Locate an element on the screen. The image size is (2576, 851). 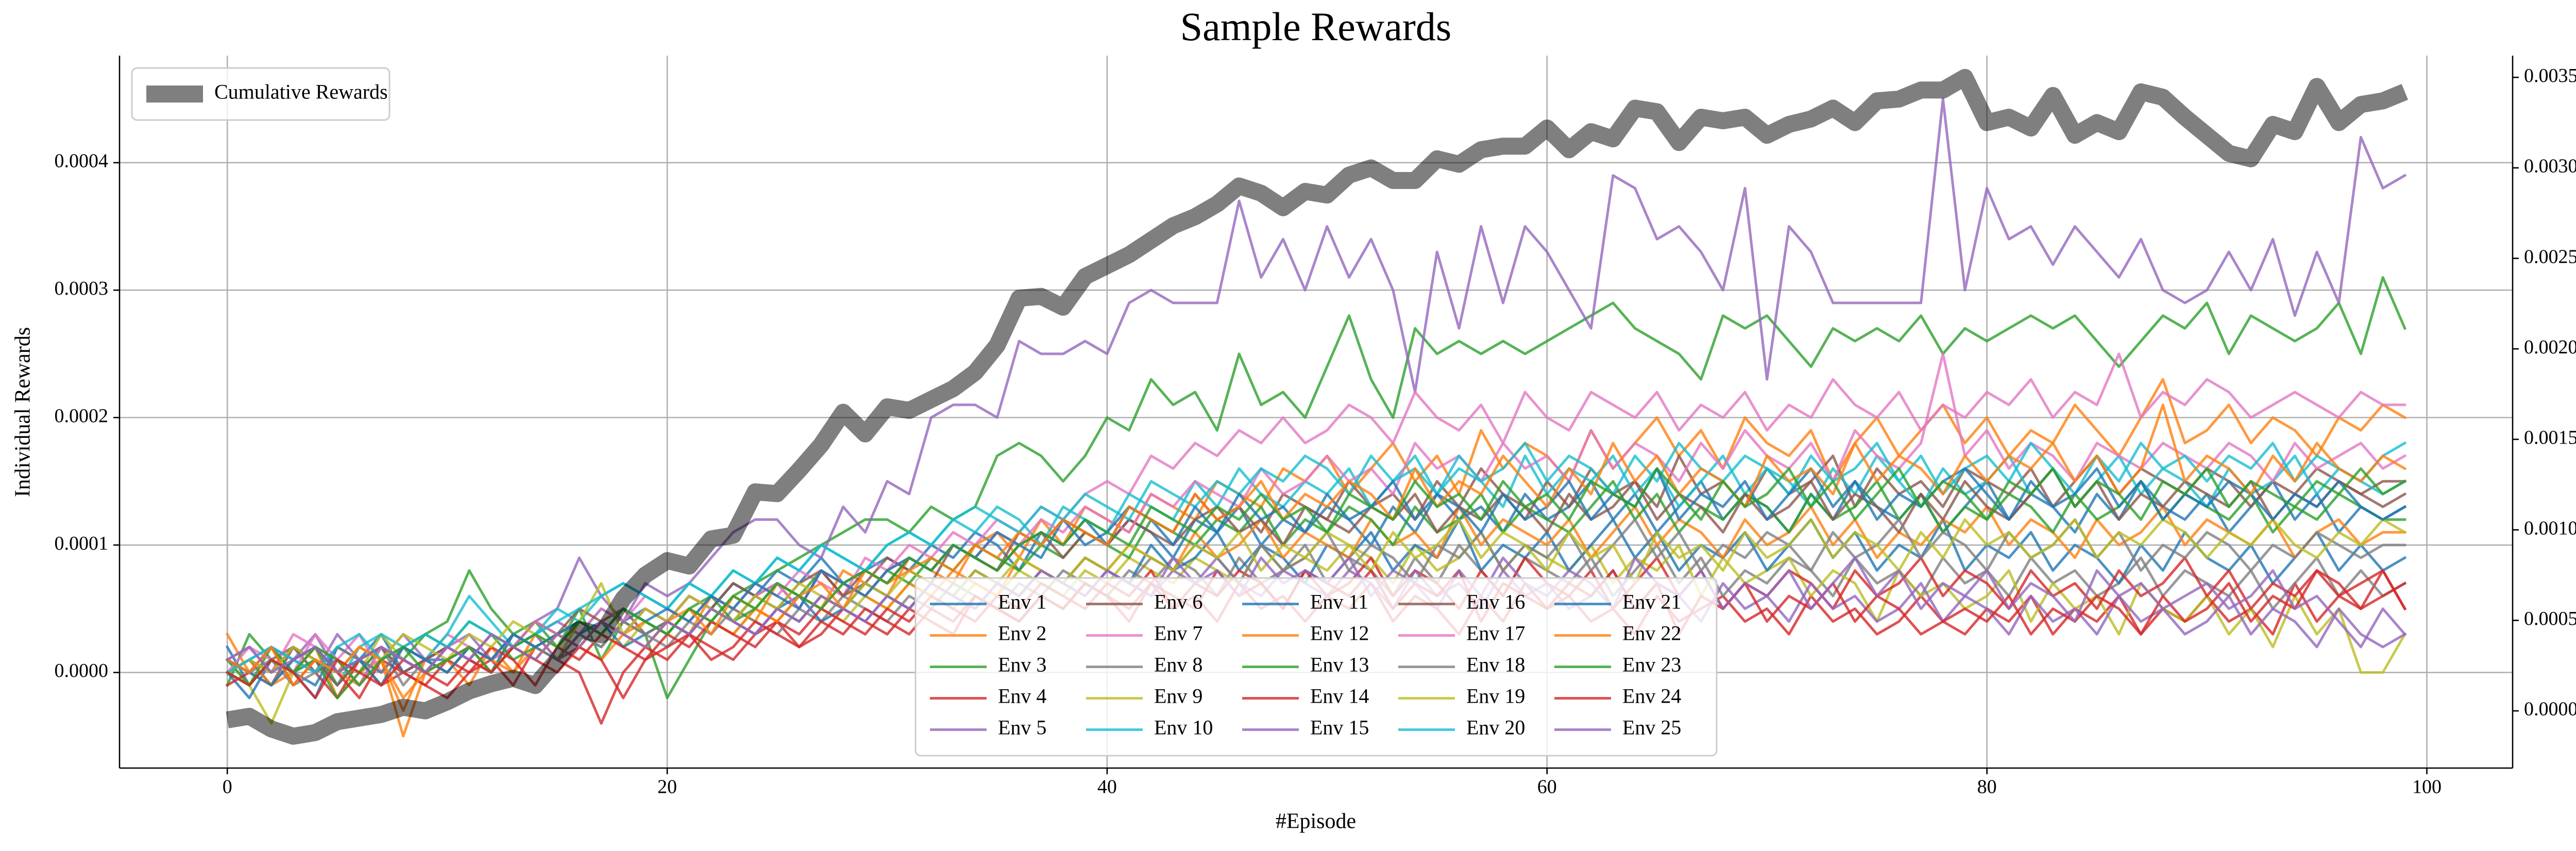
legend-label: Env 10 is located at coordinates (1183, 727).